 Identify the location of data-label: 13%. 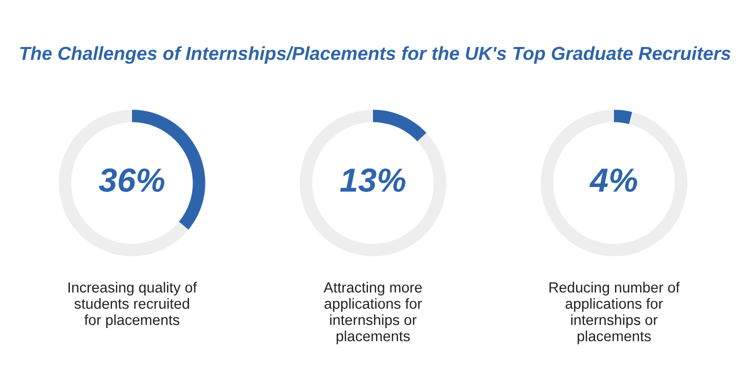
(373, 180).